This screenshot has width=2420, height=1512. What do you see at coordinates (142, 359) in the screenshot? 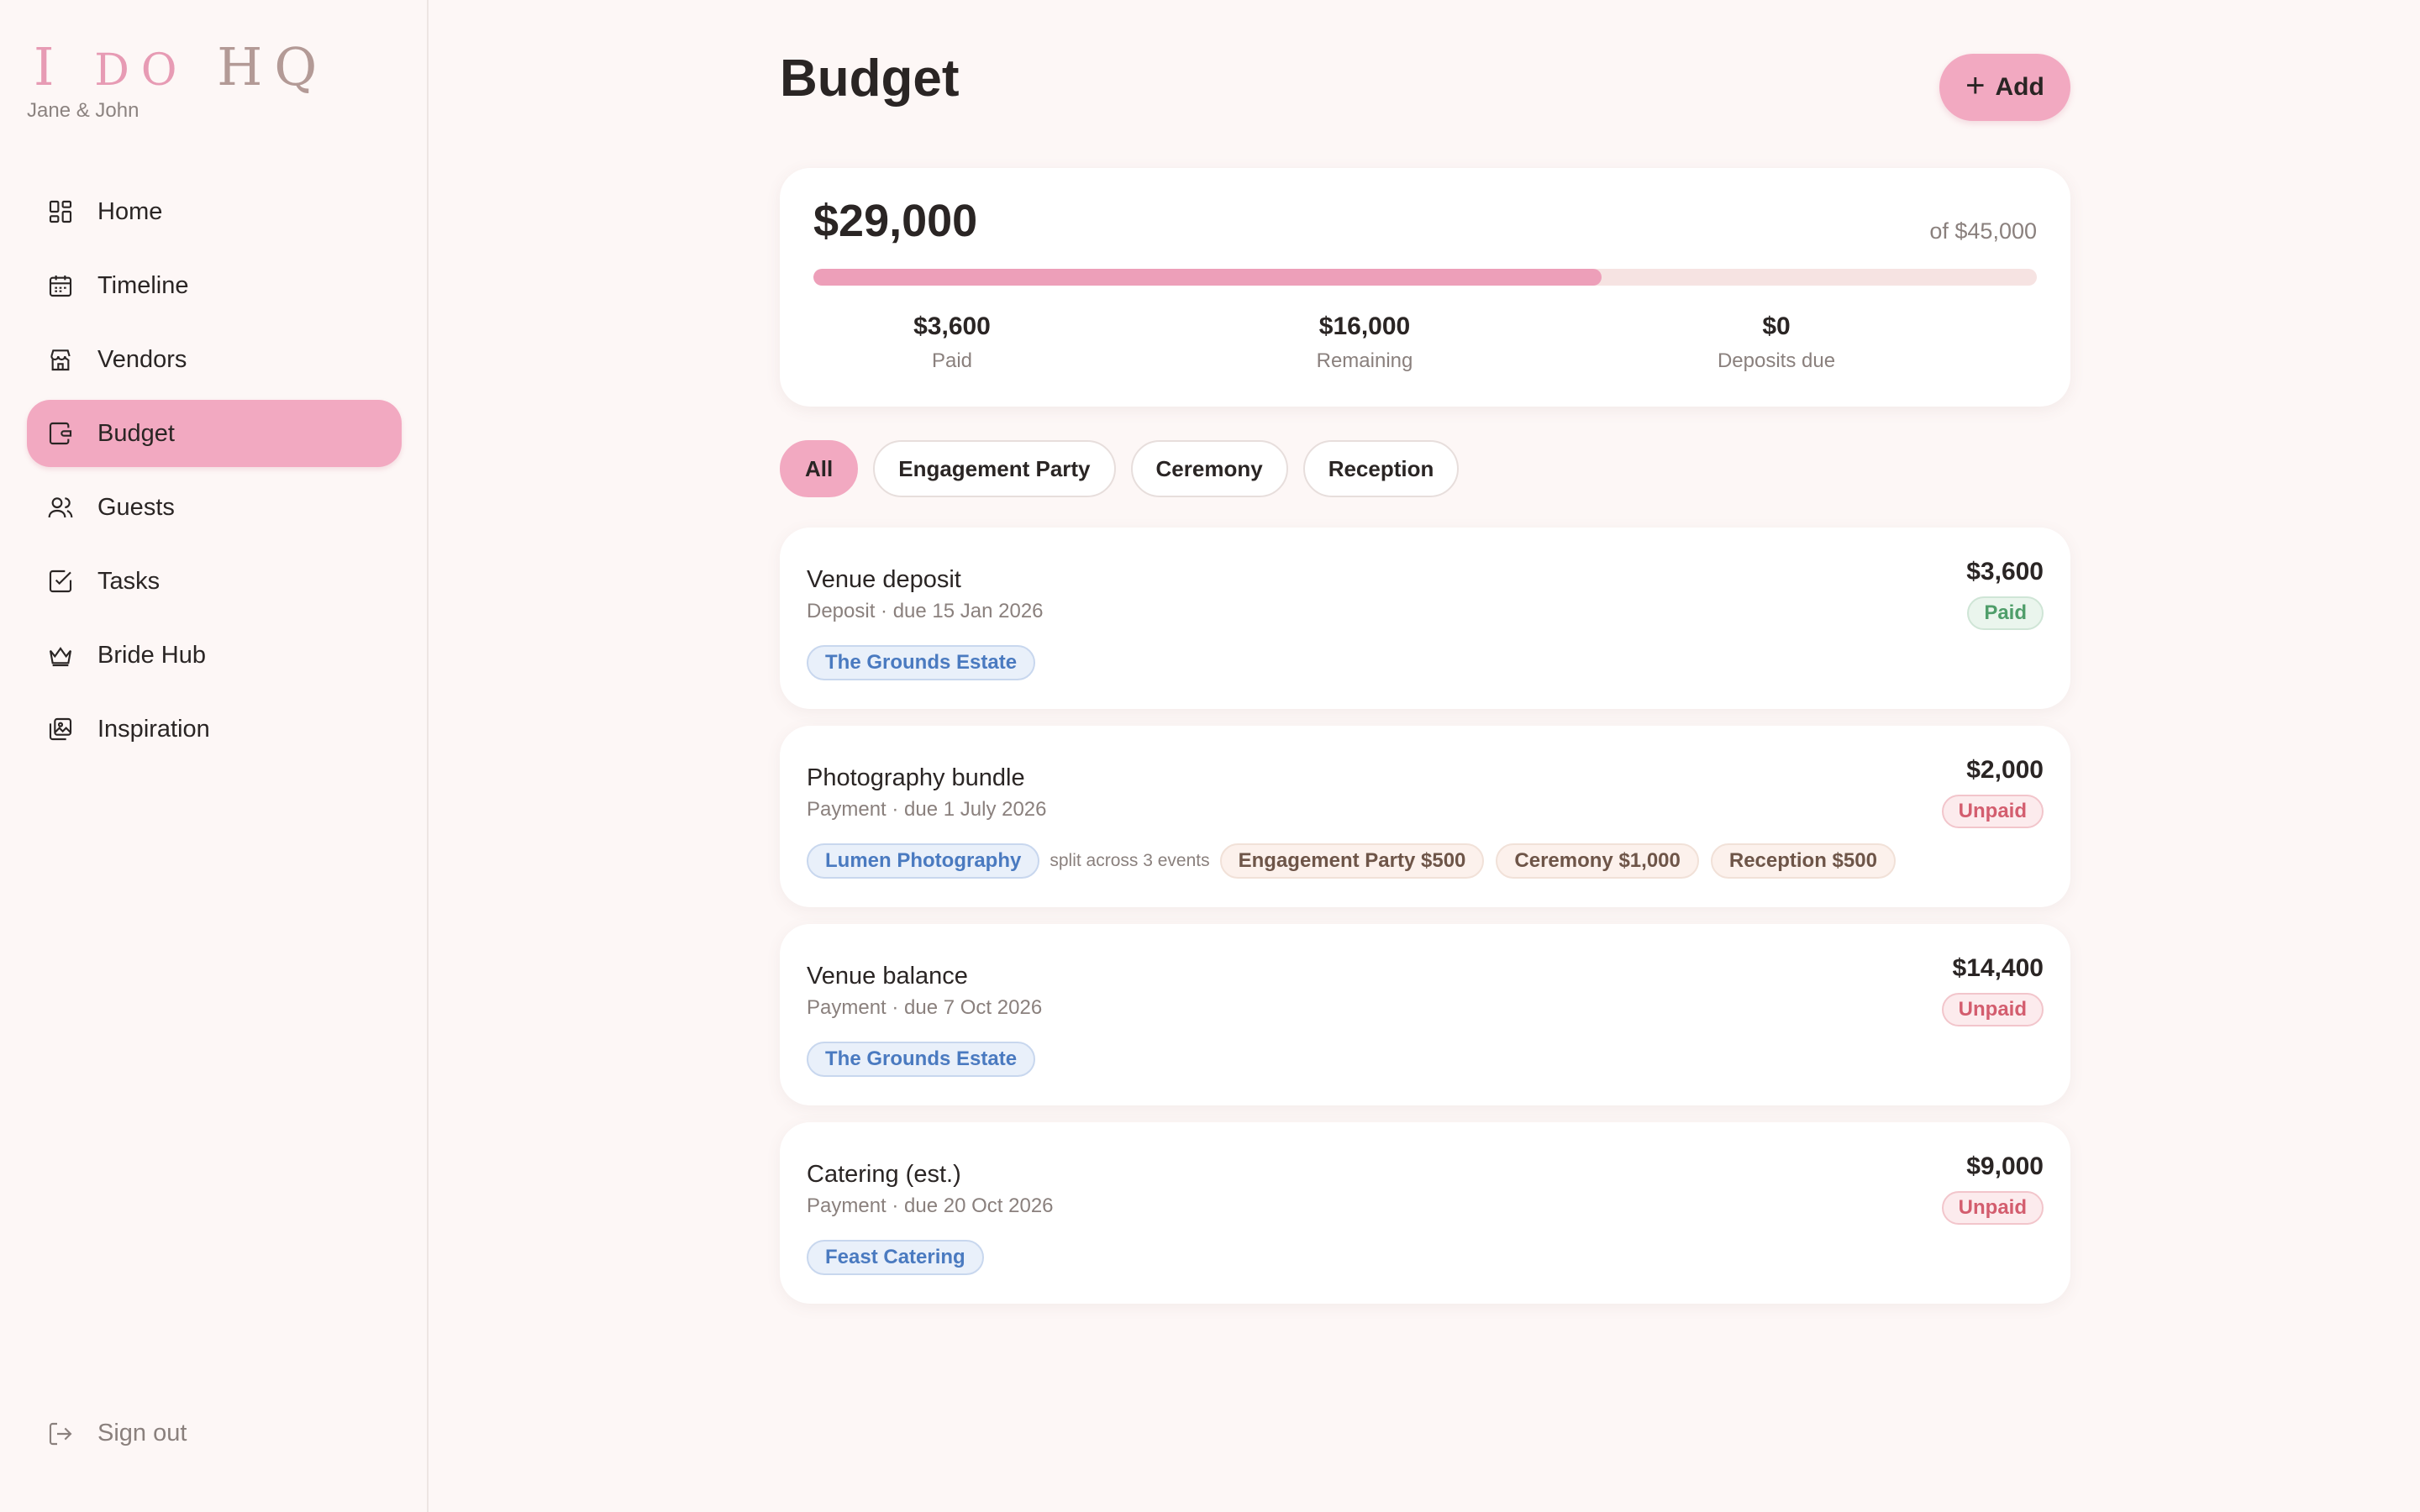
I see `sidebar-item-label: Vendors` at bounding box center [142, 359].